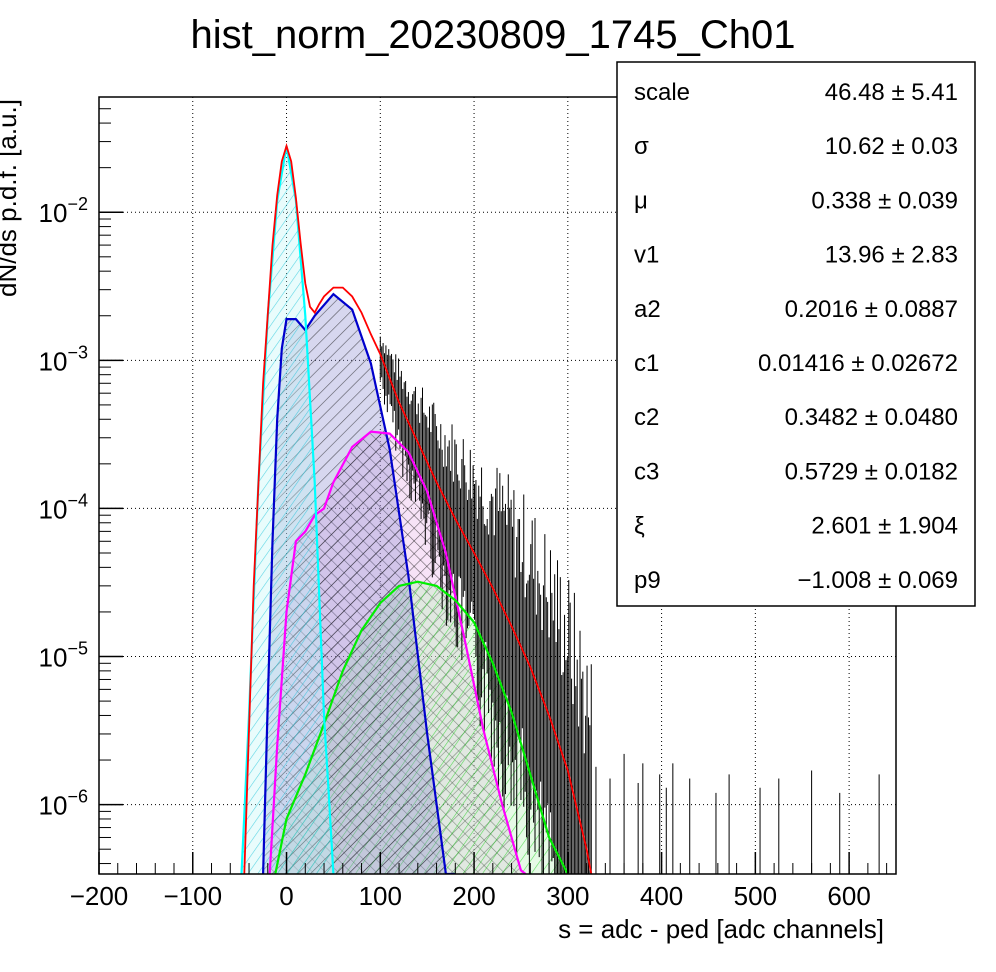  I want to click on y-tick-label: 10⁻⁴, so click(63, 507).